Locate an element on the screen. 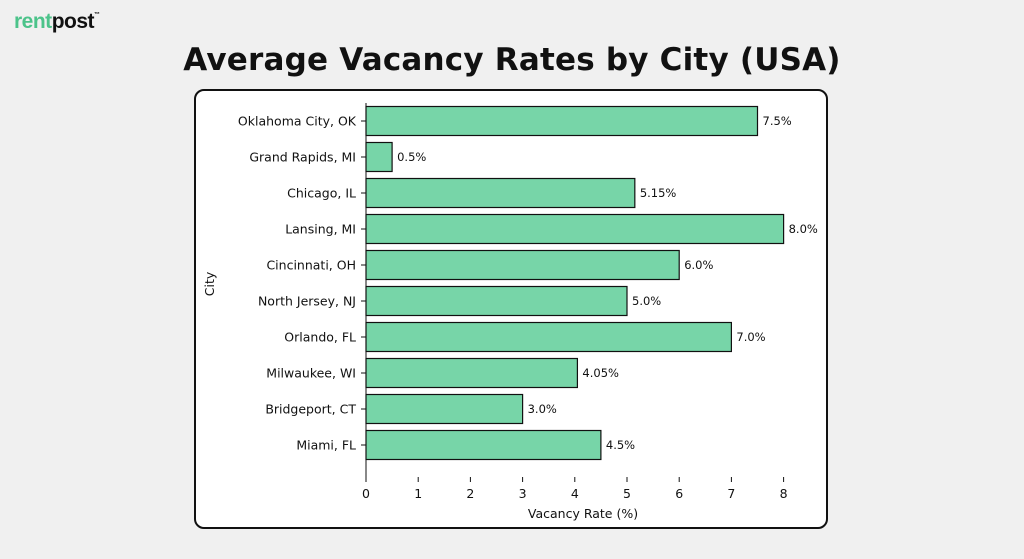  y-tick-label-6: Orlando, FL is located at coordinates (320, 337).